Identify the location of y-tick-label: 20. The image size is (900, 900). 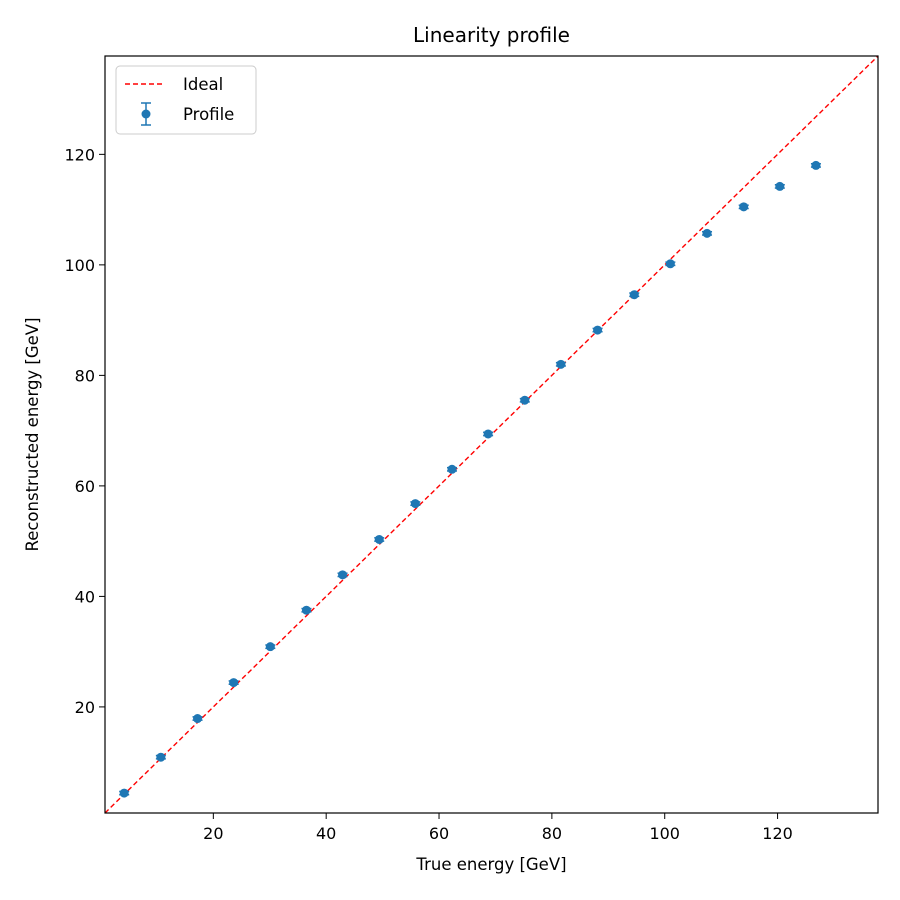
(85, 707).